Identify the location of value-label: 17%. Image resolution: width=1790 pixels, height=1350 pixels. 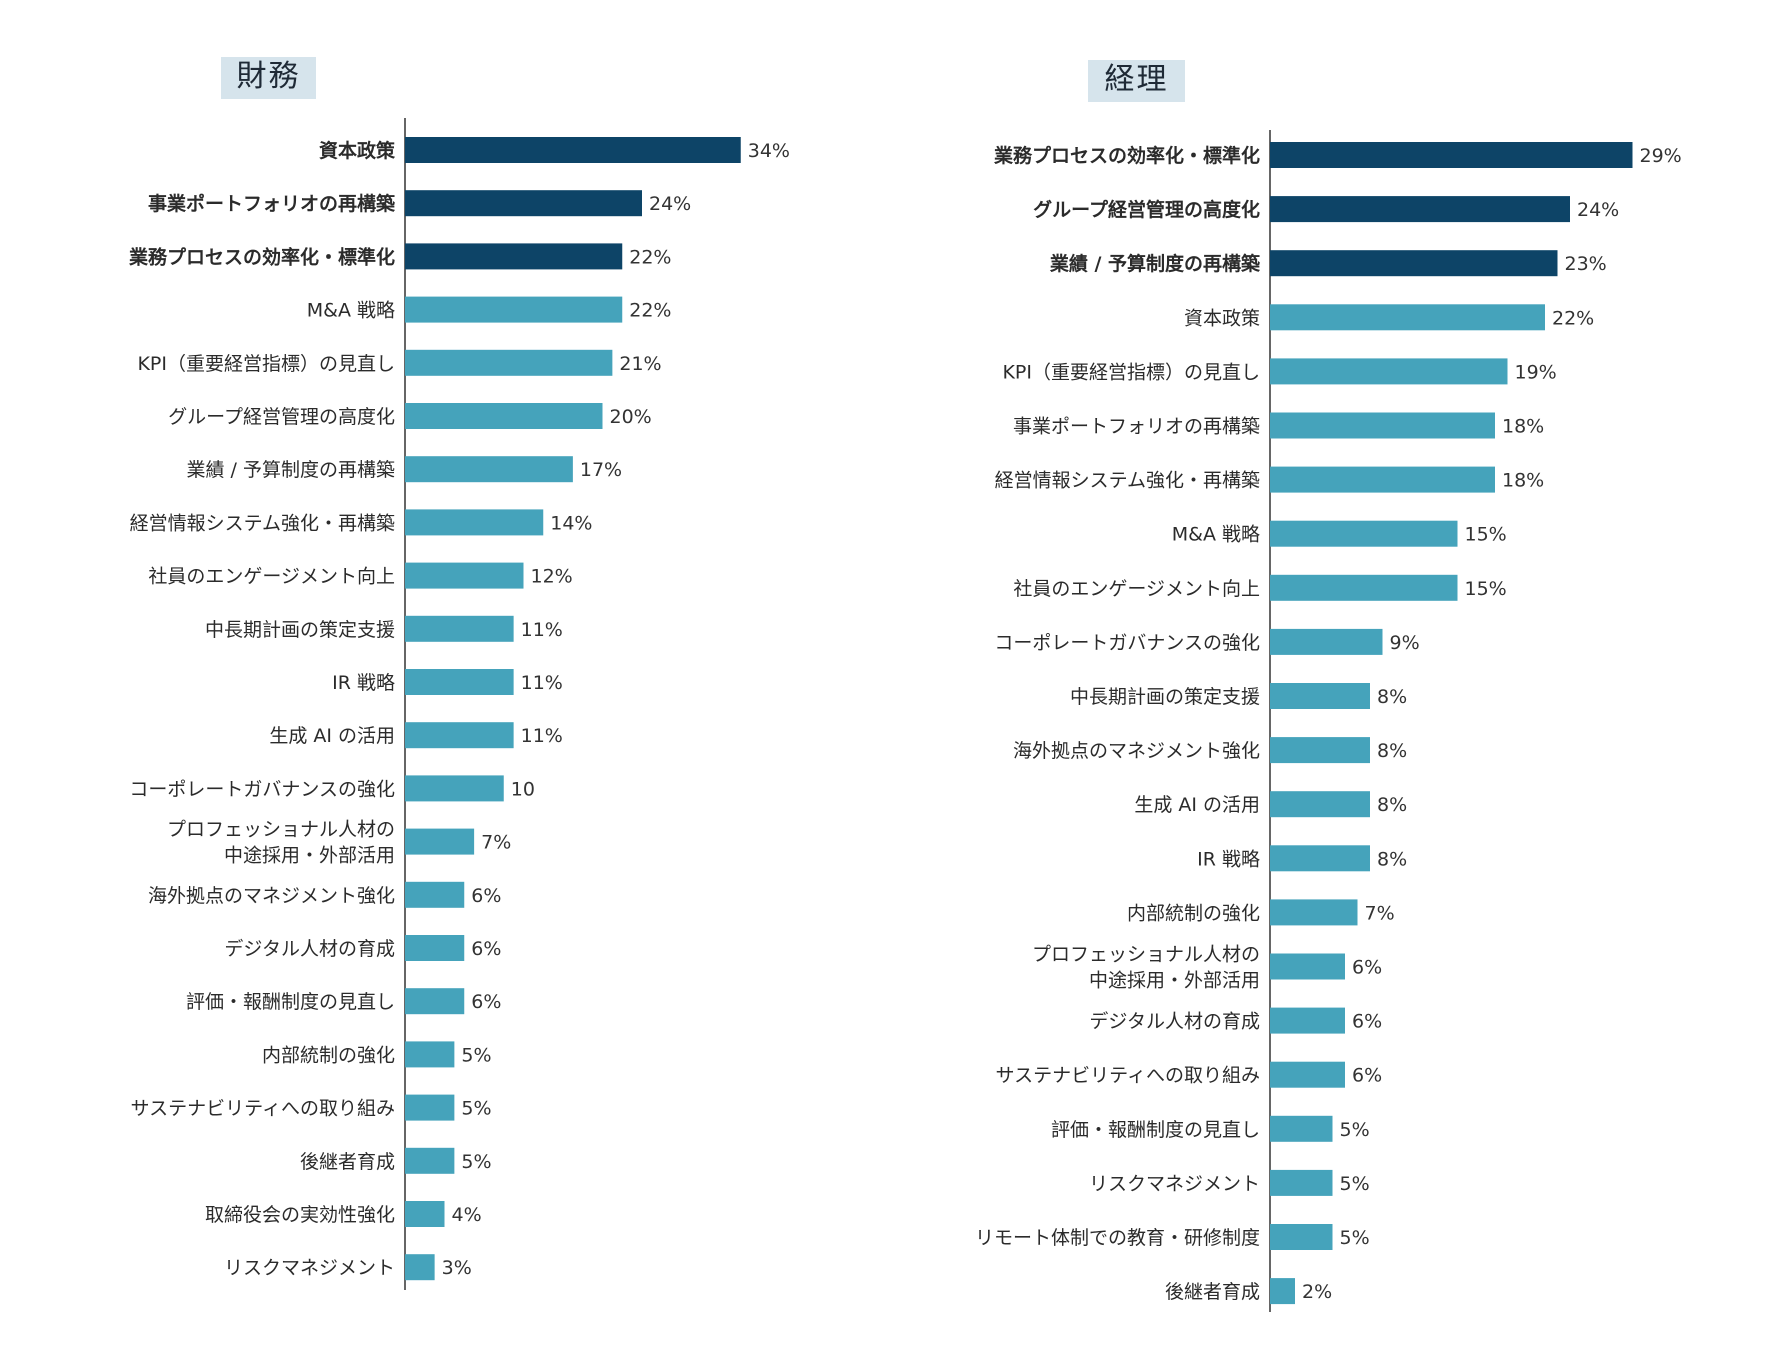
(601, 470).